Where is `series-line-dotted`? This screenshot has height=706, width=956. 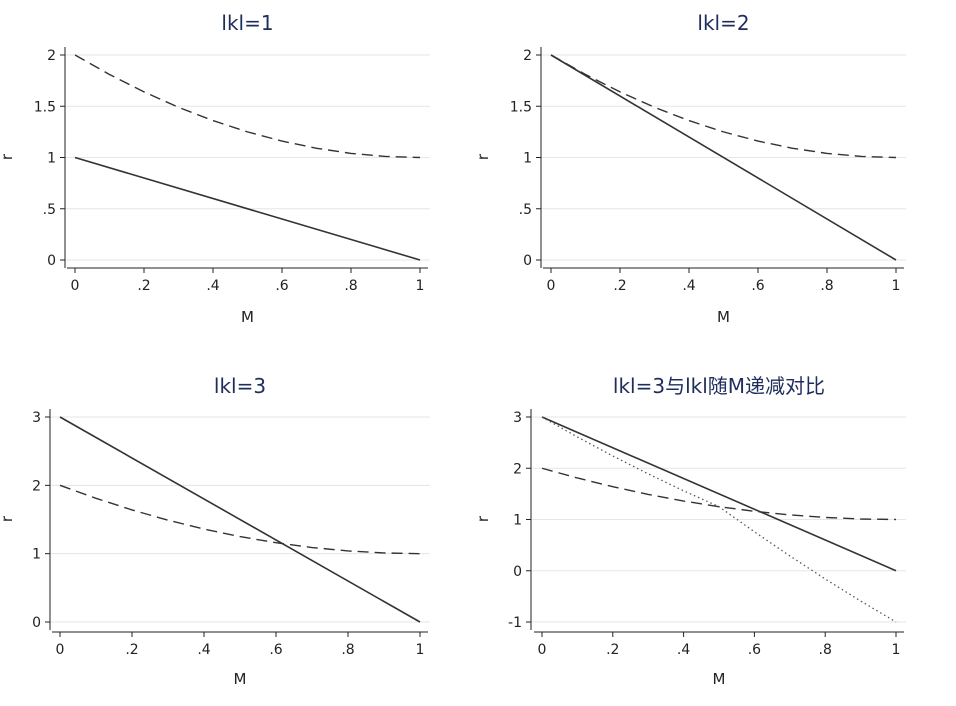
series-line-dotted is located at coordinates (719, 519).